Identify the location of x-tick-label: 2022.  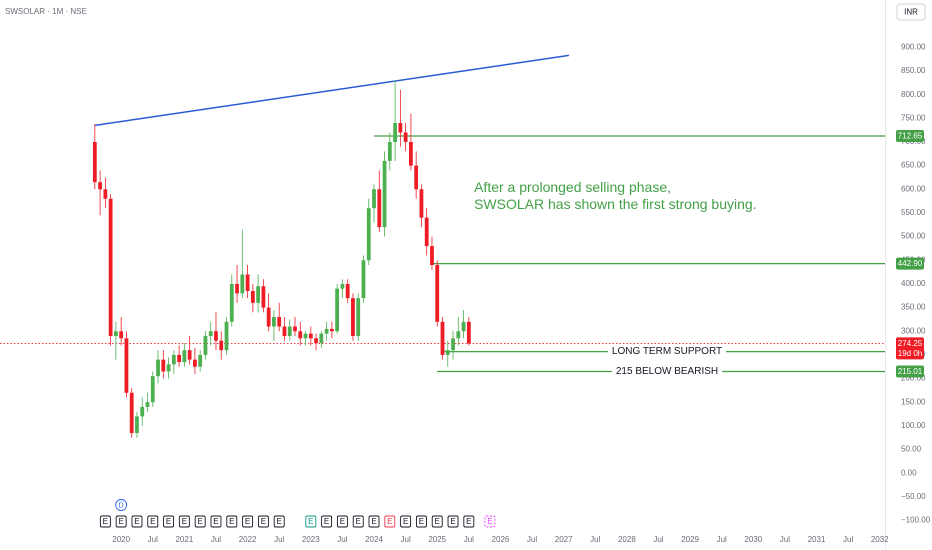
(248, 539).